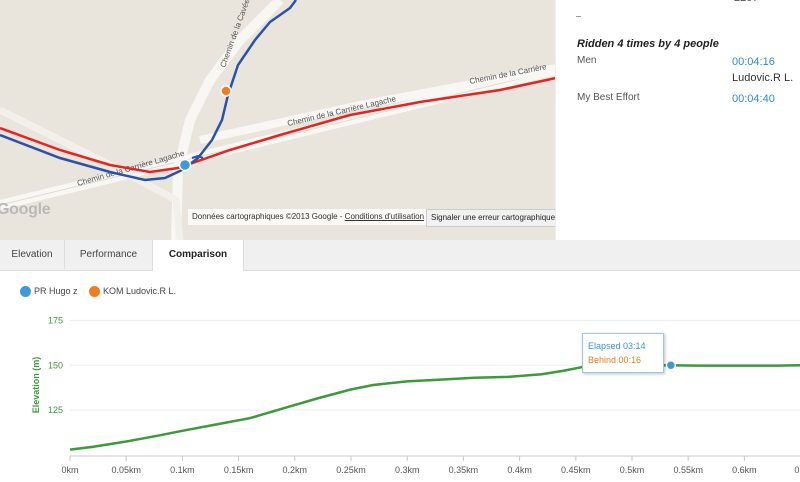 This screenshot has height=482, width=800. What do you see at coordinates (608, 97) in the screenshot?
I see `best-effort-label: My Best Effort` at bounding box center [608, 97].